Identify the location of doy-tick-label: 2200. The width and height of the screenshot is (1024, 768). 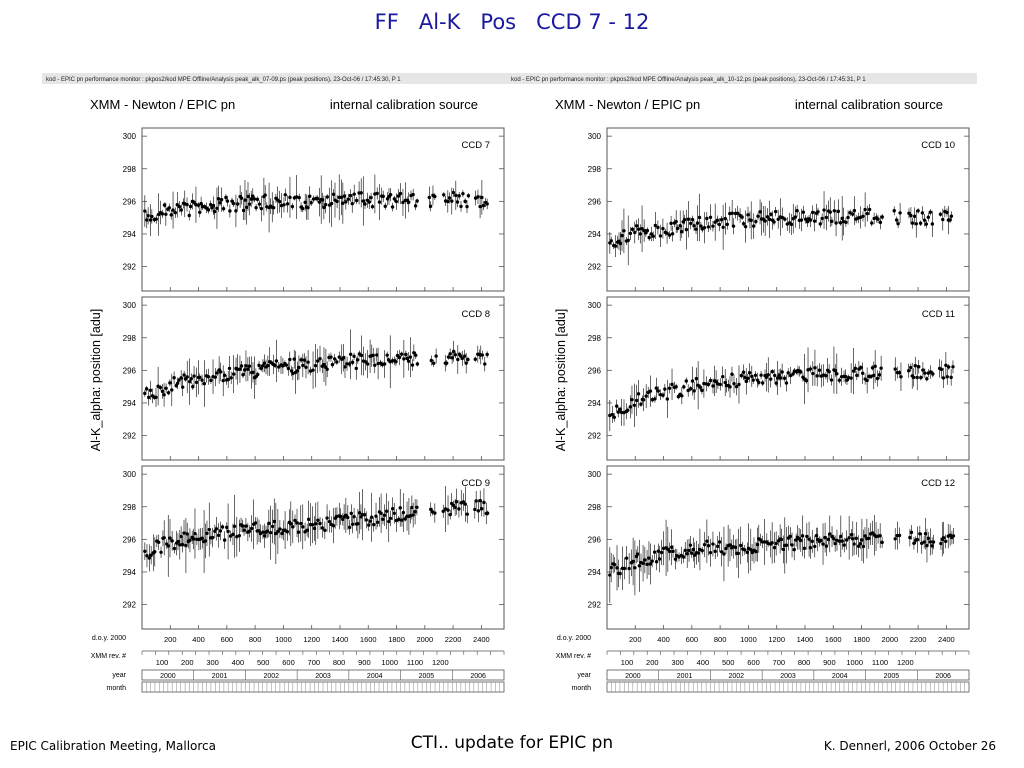
(918, 639).